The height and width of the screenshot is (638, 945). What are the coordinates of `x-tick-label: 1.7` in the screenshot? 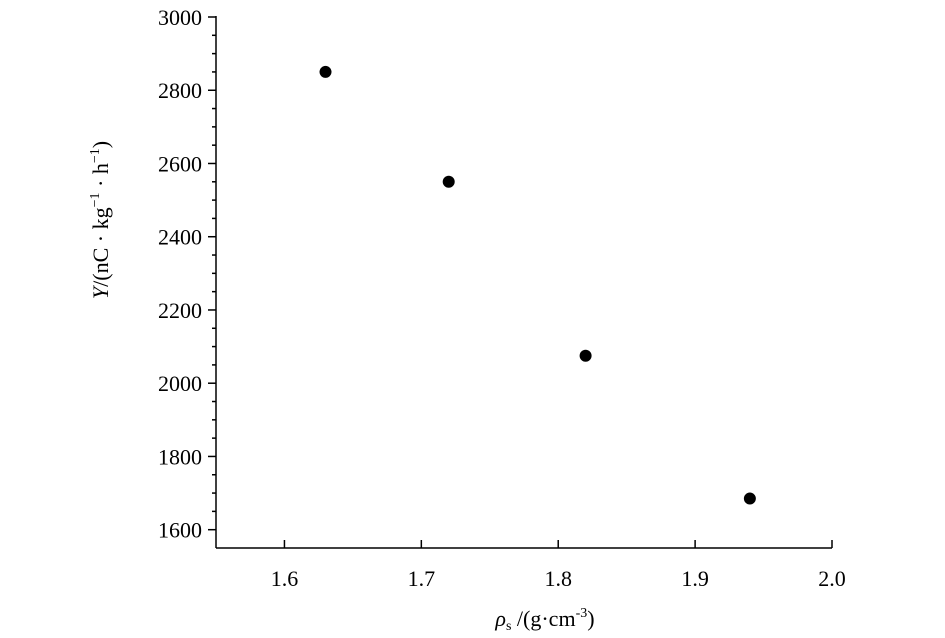 It's located at (422, 578).